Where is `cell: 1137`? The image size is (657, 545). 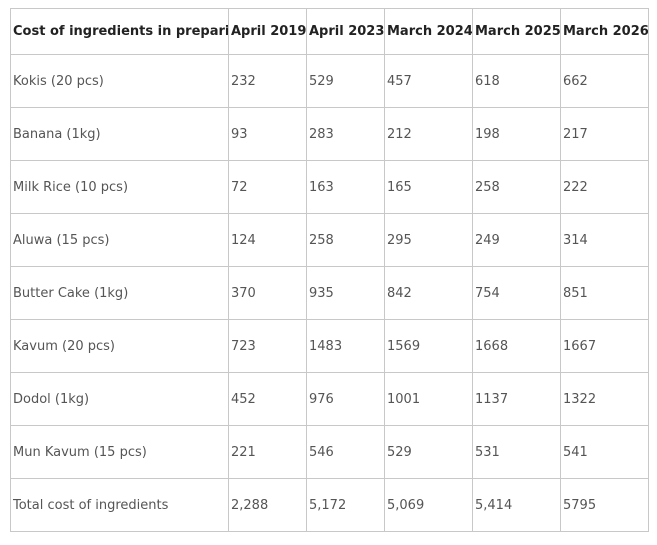 cell: 1137 is located at coordinates (516, 399).